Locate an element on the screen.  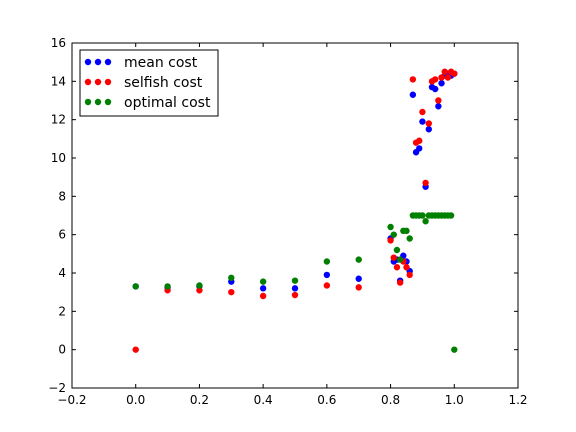
x-tick-label: 0.0 is located at coordinates (135, 400).